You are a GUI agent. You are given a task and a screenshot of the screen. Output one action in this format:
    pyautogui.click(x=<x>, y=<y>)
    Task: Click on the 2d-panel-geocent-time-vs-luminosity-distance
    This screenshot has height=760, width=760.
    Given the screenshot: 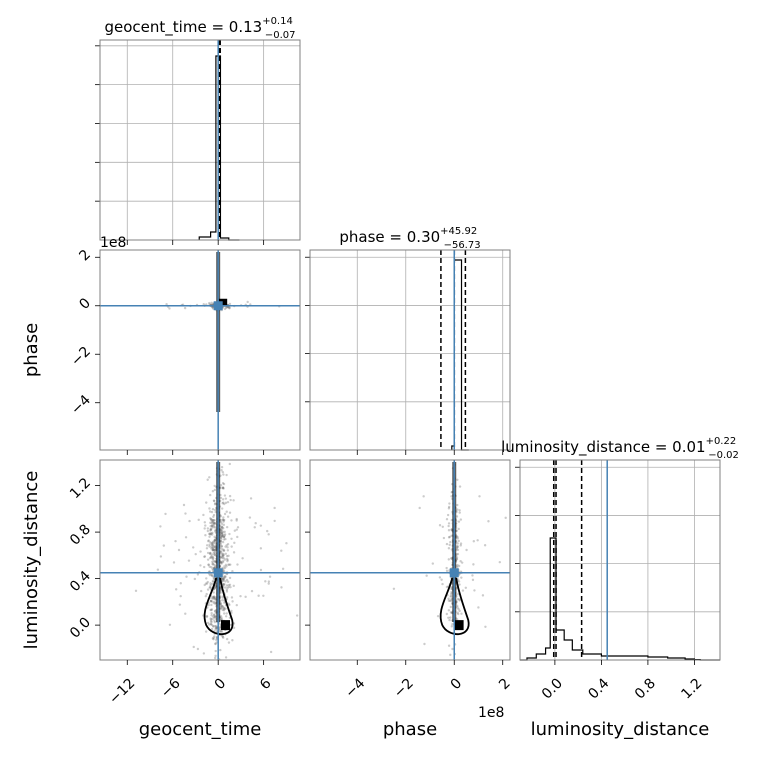 What is the action you would take?
    pyautogui.click(x=198, y=561)
    